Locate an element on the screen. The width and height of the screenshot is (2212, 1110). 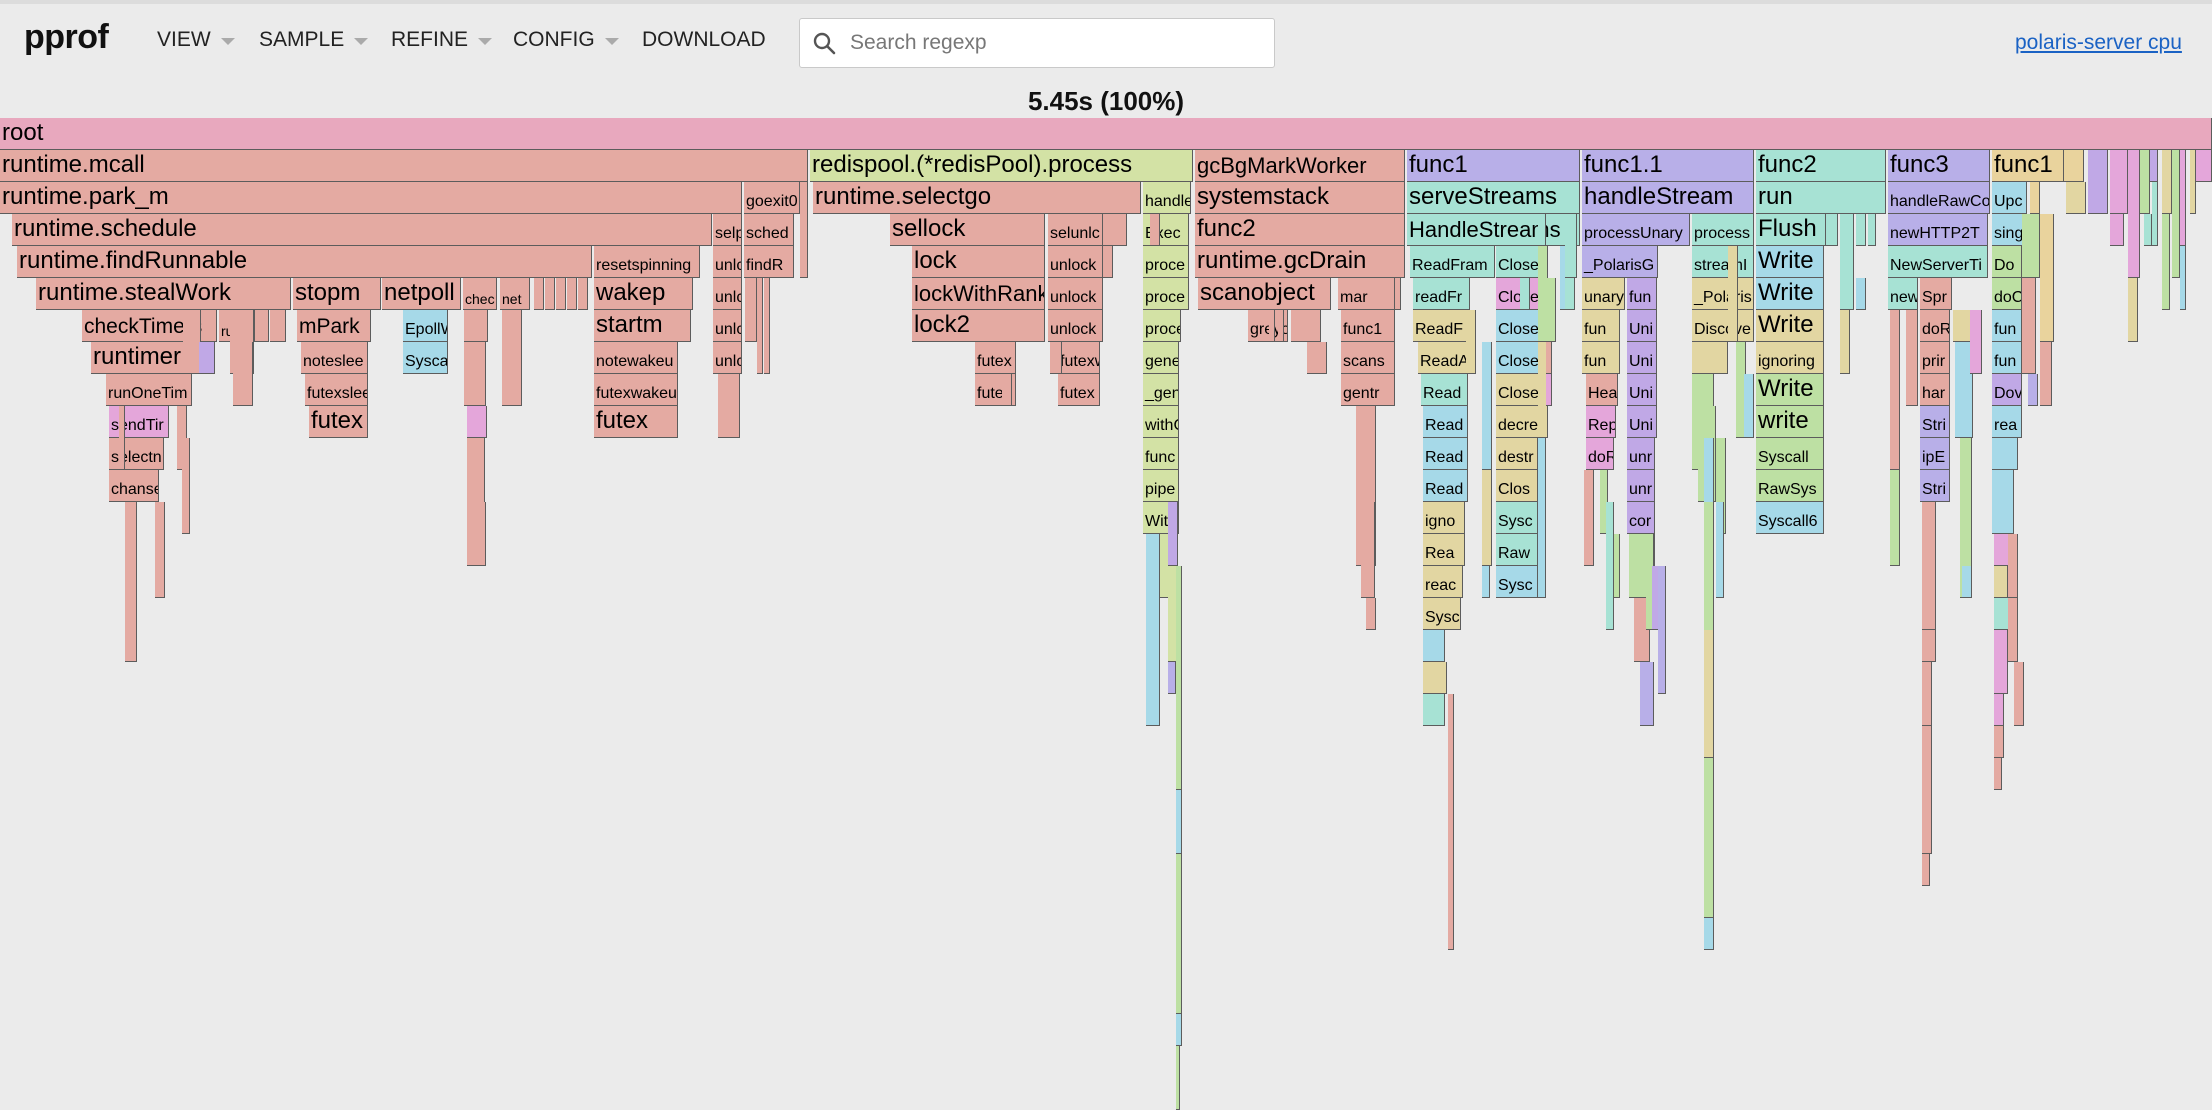
flame-frame: notewakeu is located at coordinates (636, 358).